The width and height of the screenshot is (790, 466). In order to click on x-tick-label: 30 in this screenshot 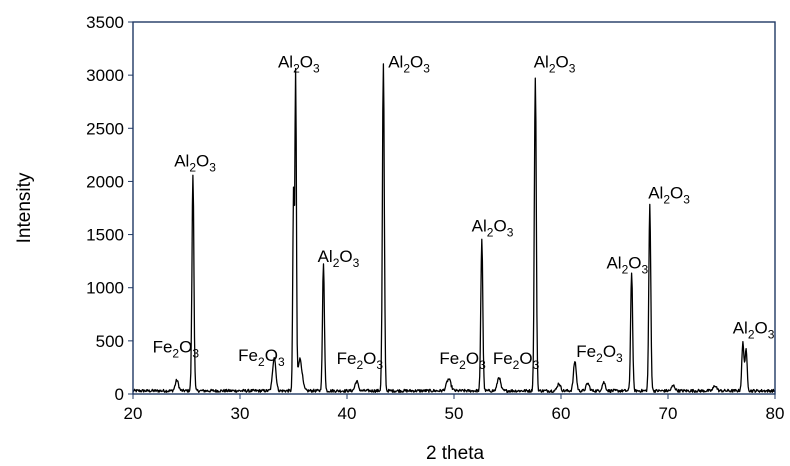, I will do `click(240, 413)`.